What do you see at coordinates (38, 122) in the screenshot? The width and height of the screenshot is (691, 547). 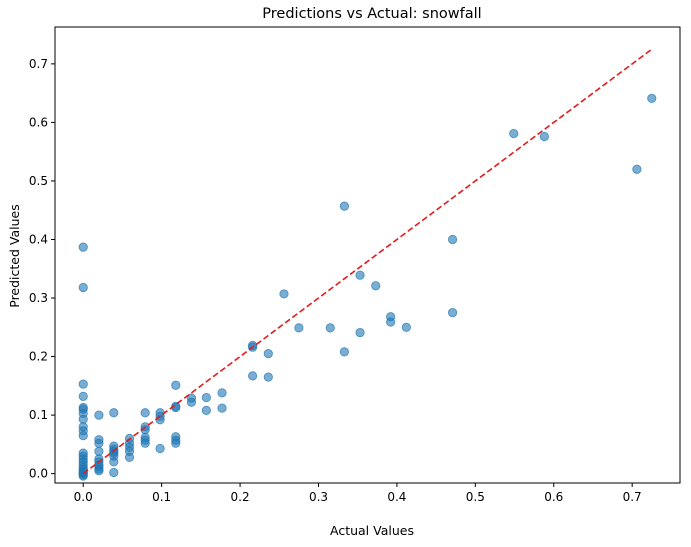 I see `y-tick-label: 0.6` at bounding box center [38, 122].